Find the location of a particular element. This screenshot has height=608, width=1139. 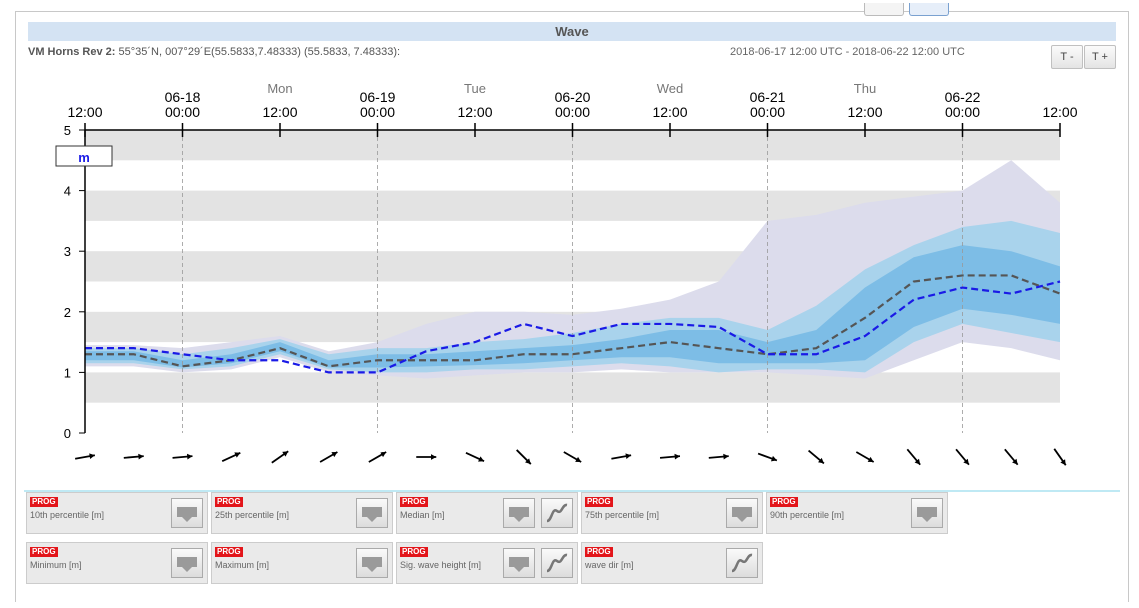

date-tick-label: 06-19 is located at coordinates (378, 97).